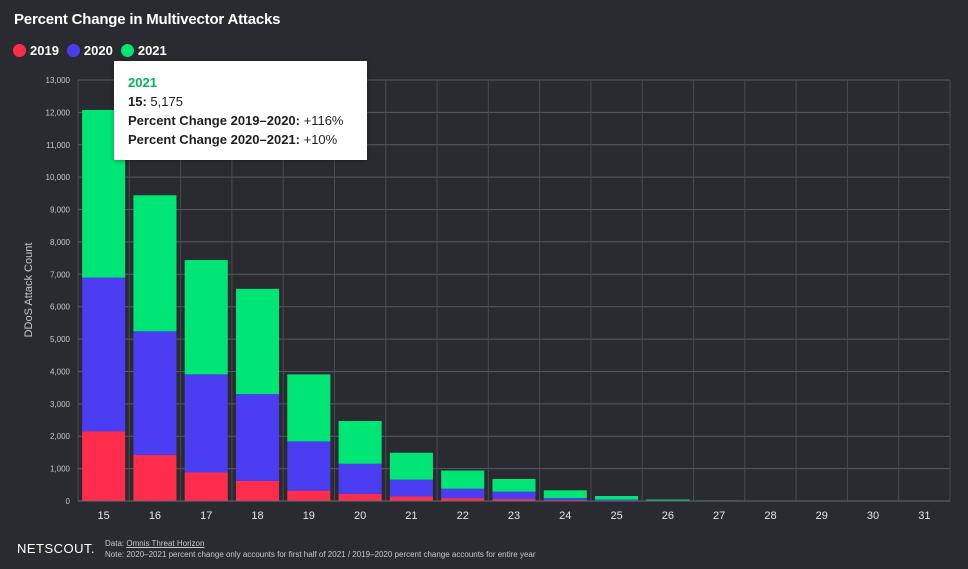 The height and width of the screenshot is (569, 968). Describe the element at coordinates (166, 101) in the screenshot. I see `tooltip-category-value: 5,175` at that location.